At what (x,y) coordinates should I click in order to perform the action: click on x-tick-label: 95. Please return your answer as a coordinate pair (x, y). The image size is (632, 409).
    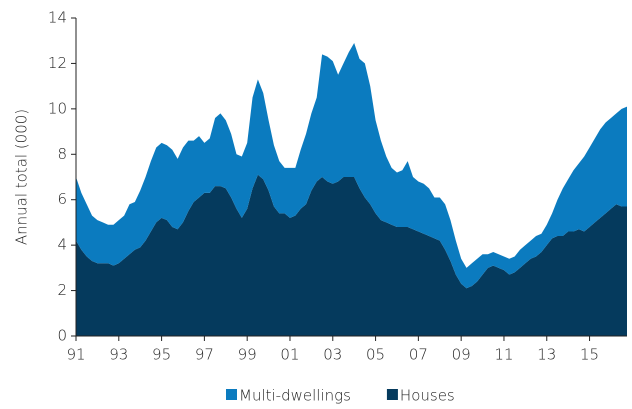
    Looking at the image, I should click on (161, 355).